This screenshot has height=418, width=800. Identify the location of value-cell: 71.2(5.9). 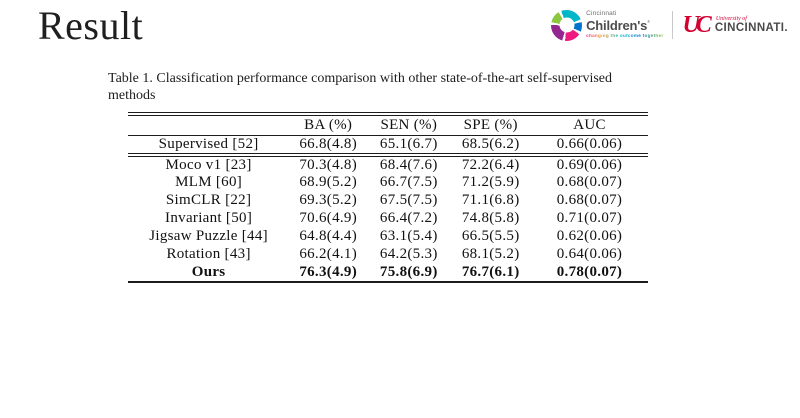
(490, 182).